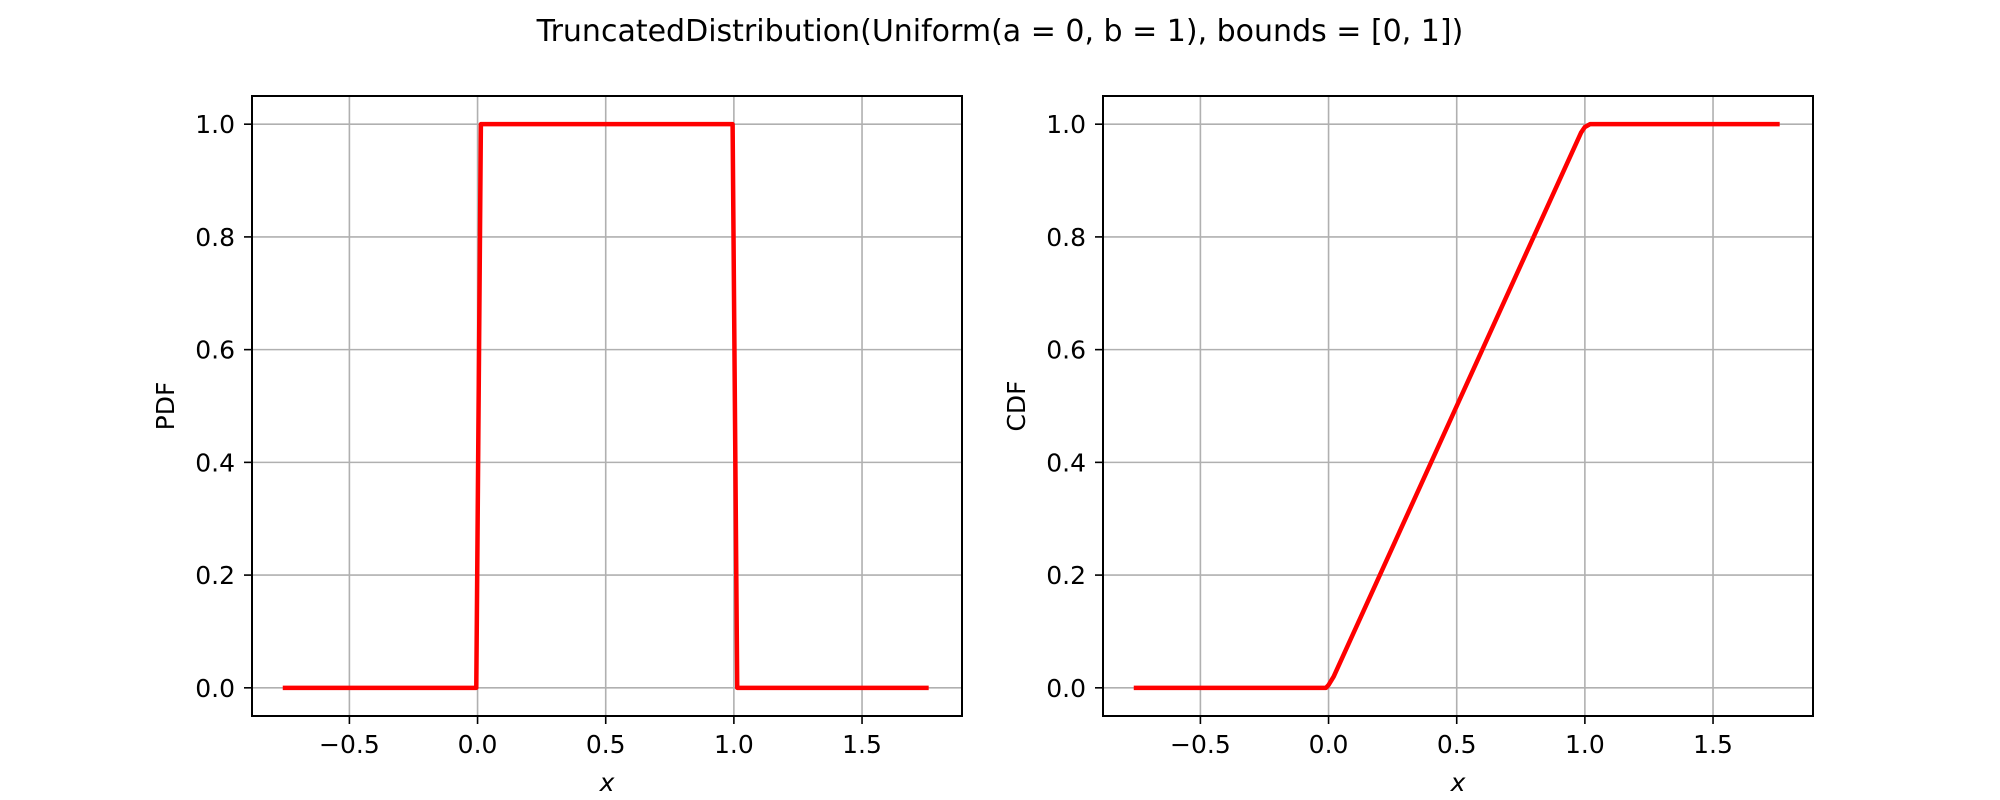  I want to click on pdf-y-tick-label: 0.6, so click(215, 350).